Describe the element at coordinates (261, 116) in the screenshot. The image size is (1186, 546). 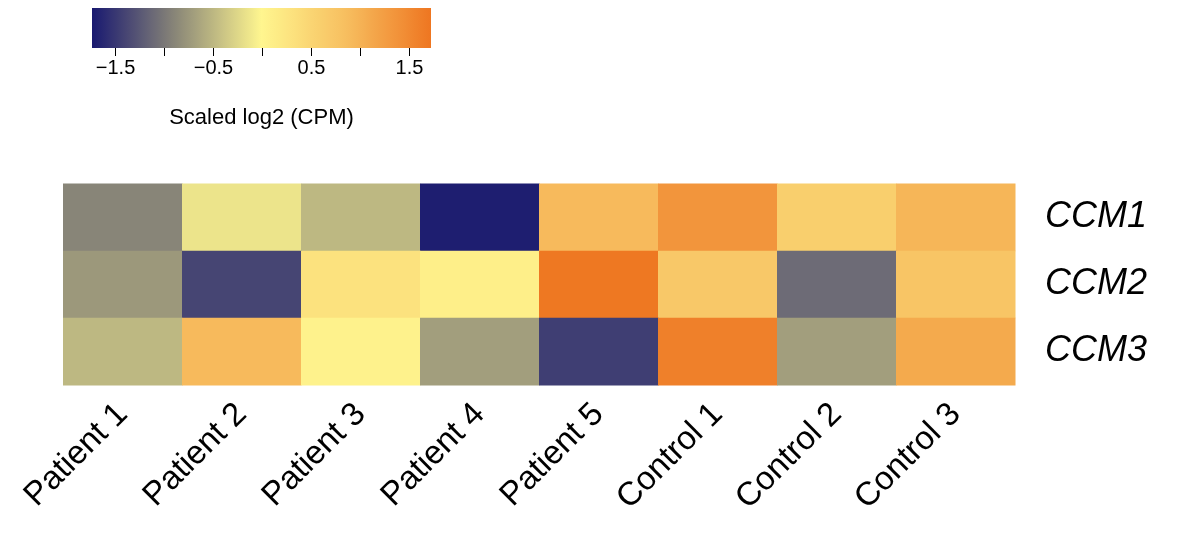
I see `color-bar-title: Scaled log2 (CPM)` at that location.